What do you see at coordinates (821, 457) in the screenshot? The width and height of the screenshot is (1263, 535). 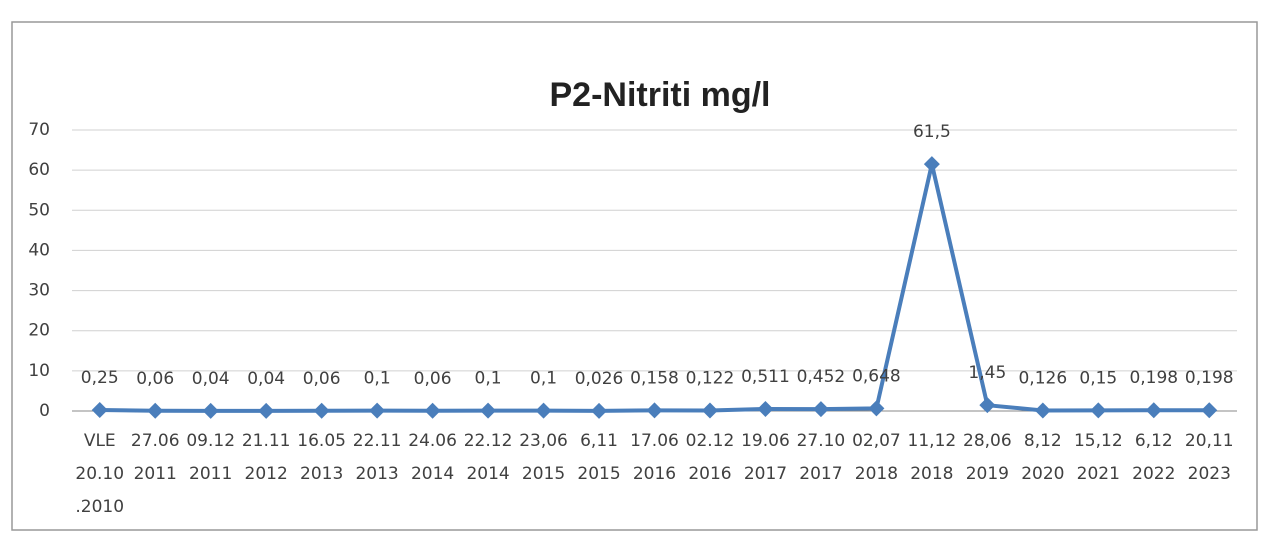 I see `x-tick-label: 27.10 2017` at bounding box center [821, 457].